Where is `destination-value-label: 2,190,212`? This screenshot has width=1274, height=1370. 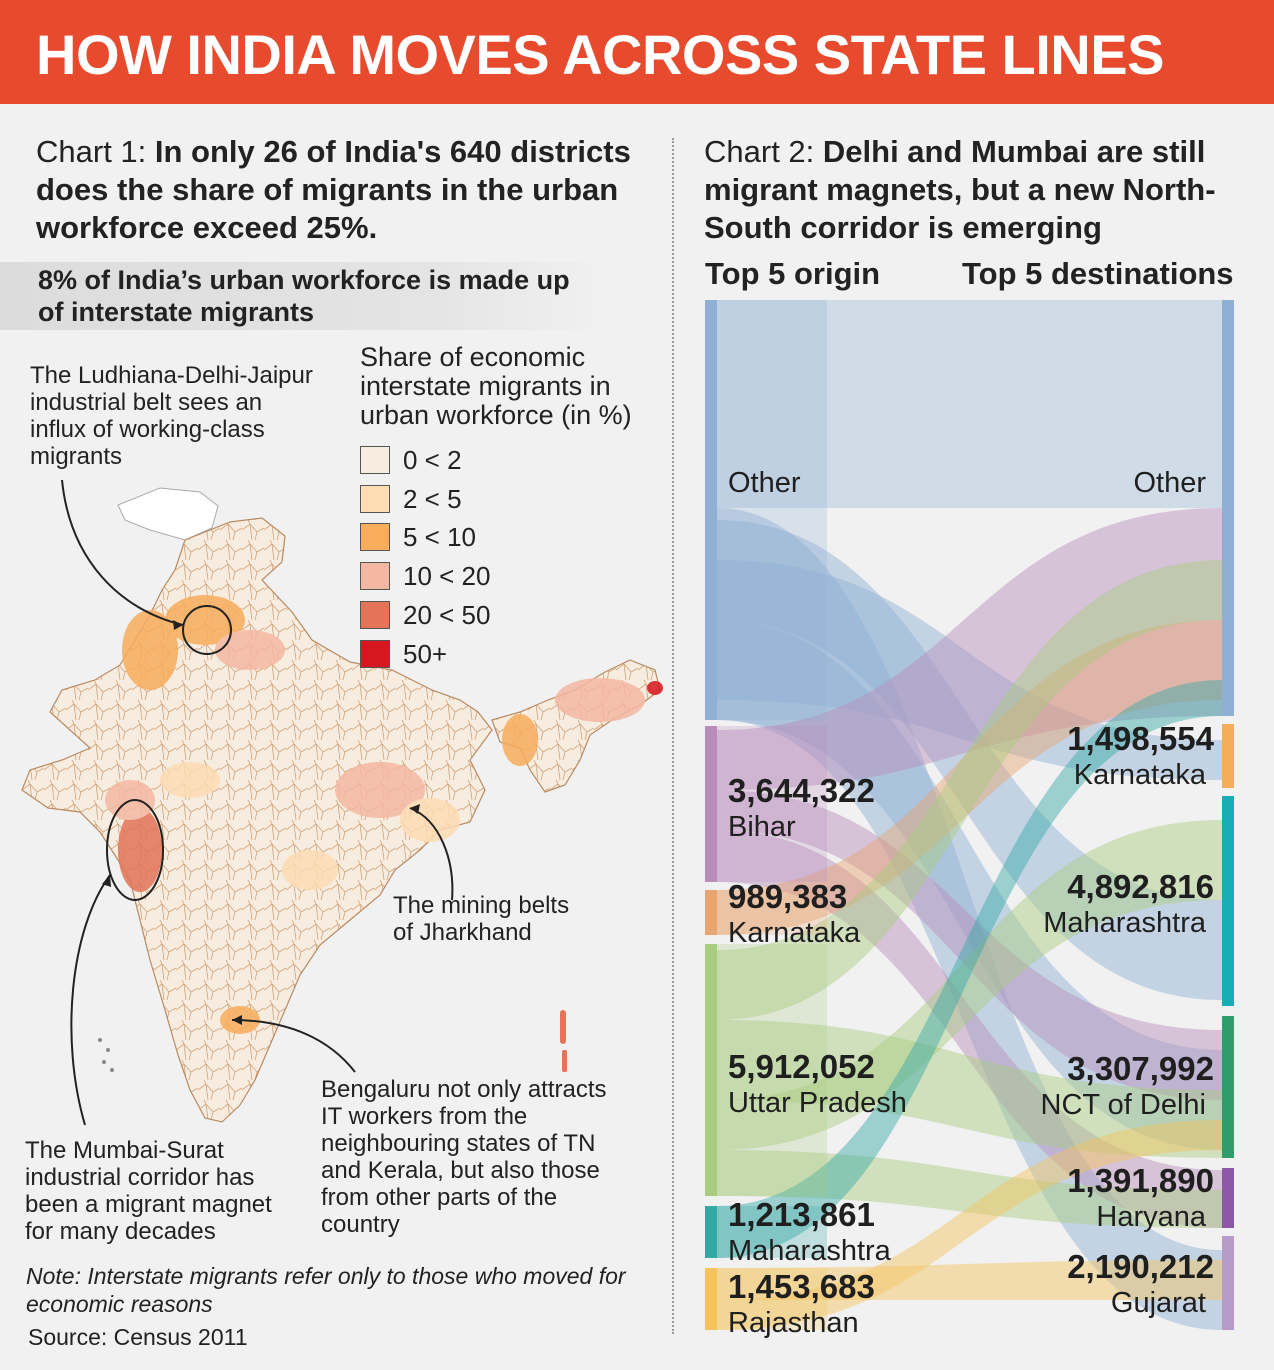 destination-value-label: 2,190,212 is located at coordinates (1140, 1266).